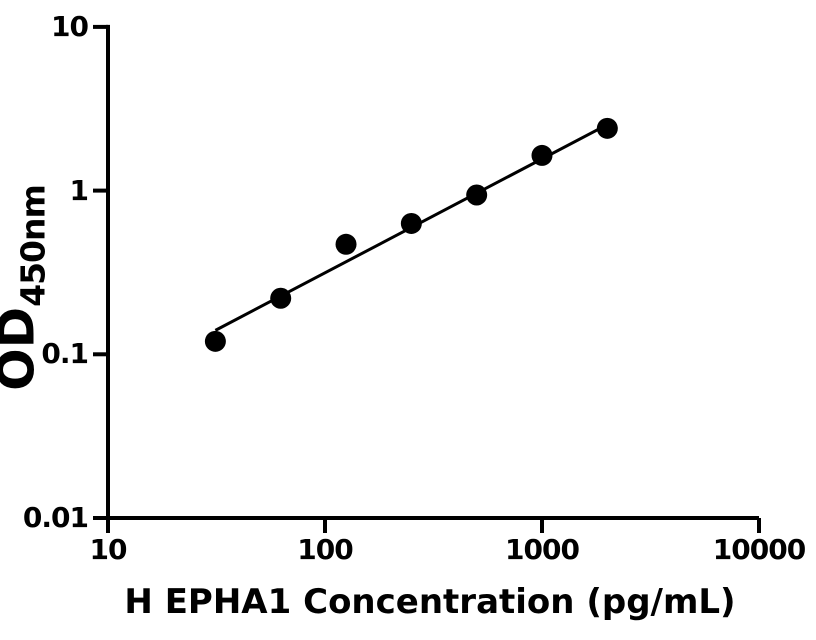  I want to click on y-tick-label: 10, so click(70, 26).